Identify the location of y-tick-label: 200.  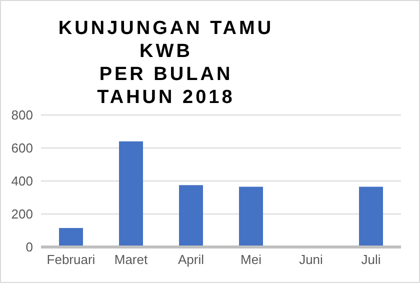
(22, 214).